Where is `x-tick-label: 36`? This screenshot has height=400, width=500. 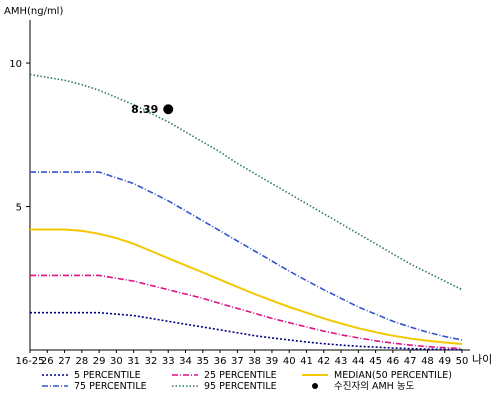
x-tick-label: 36 is located at coordinates (220, 361).